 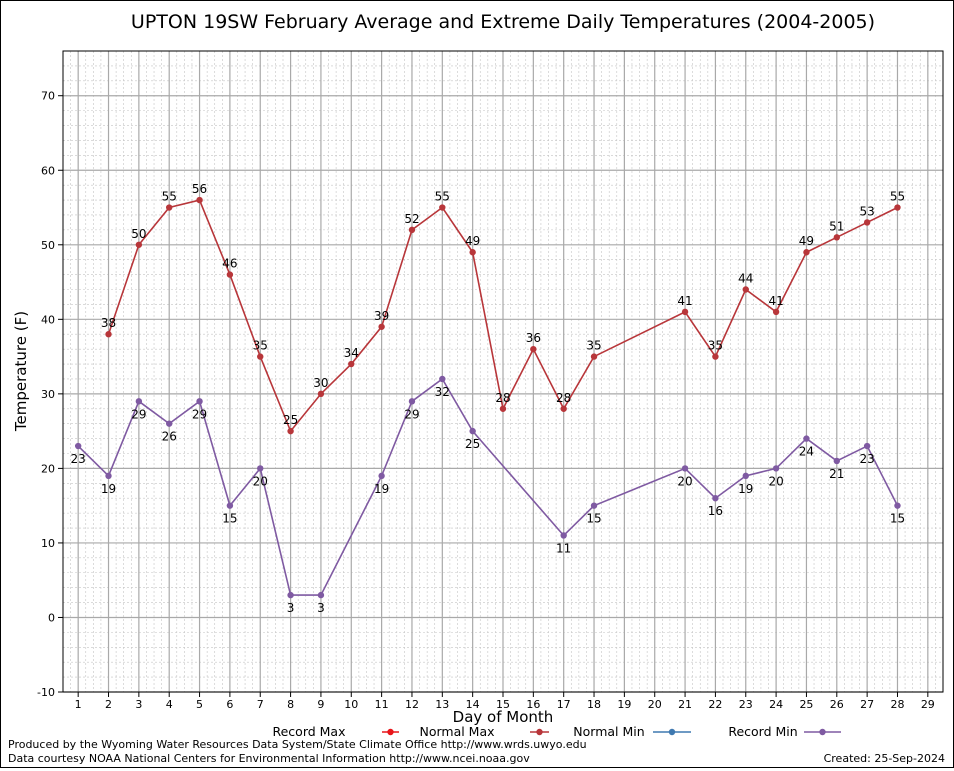 I want to click on legend-label-normal-min: Normal Min, so click(x=608, y=731).